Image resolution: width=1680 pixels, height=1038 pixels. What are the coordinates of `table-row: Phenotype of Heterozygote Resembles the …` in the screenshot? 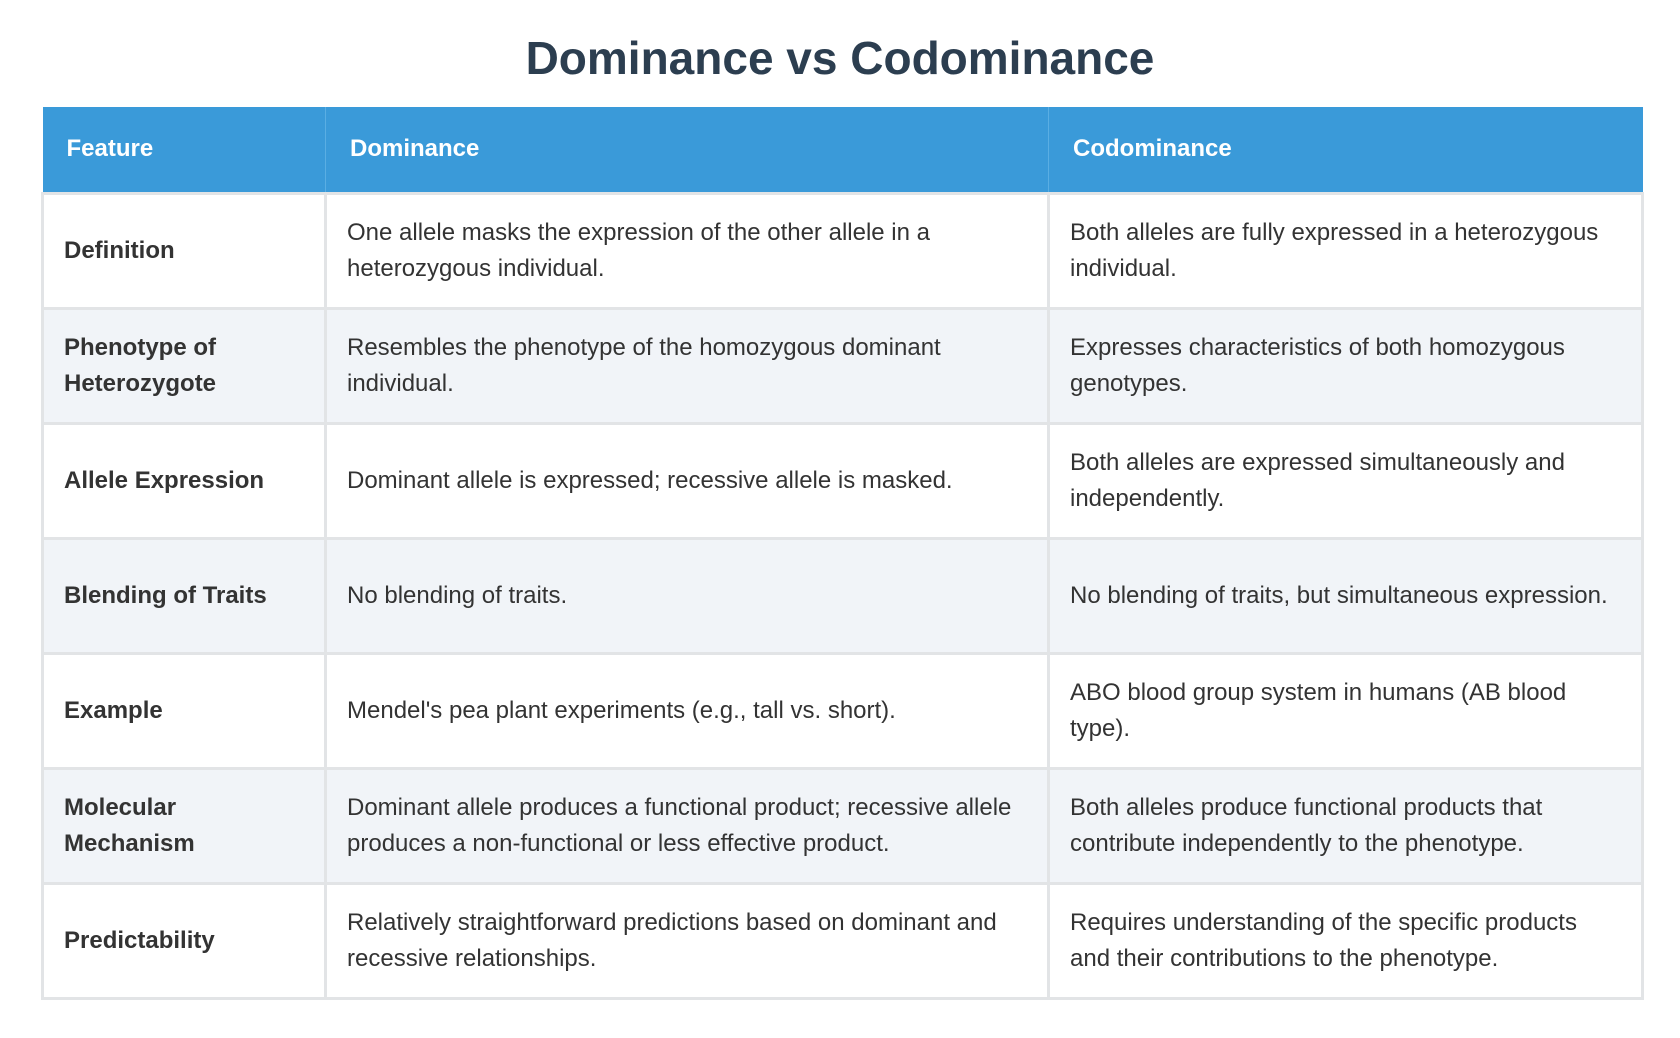 It's located at (842, 365).